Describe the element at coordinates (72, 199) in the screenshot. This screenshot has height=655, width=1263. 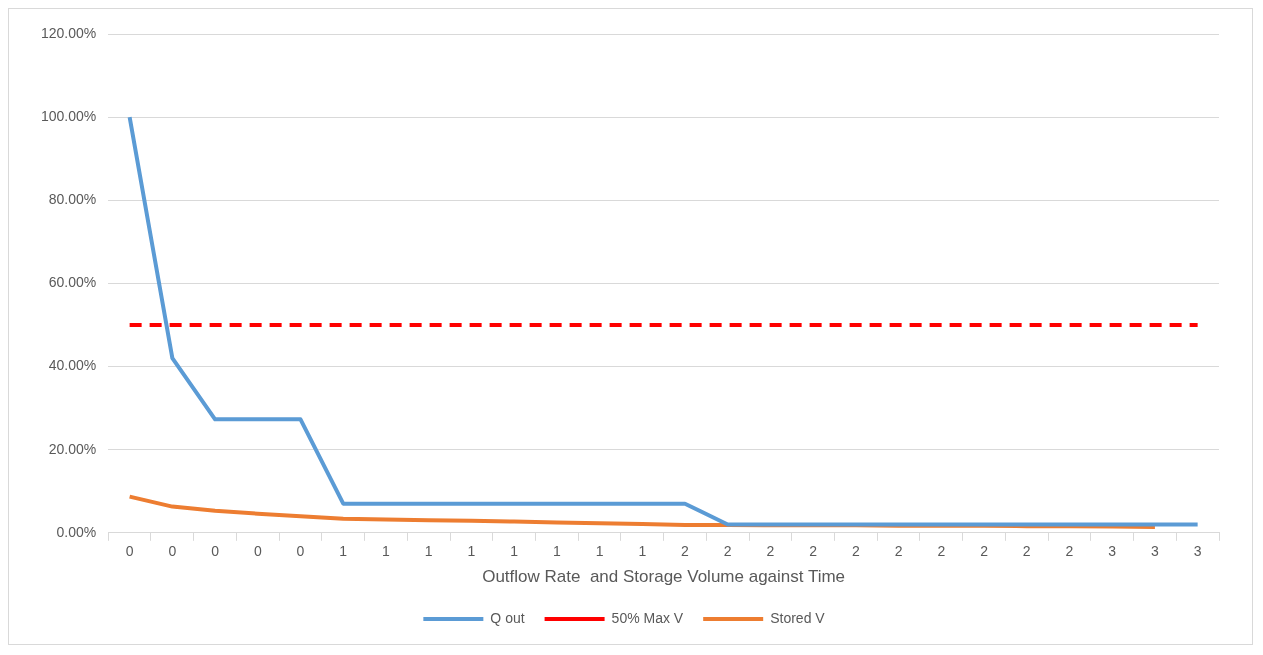
I see `y-tick-label: 80.00%` at that location.